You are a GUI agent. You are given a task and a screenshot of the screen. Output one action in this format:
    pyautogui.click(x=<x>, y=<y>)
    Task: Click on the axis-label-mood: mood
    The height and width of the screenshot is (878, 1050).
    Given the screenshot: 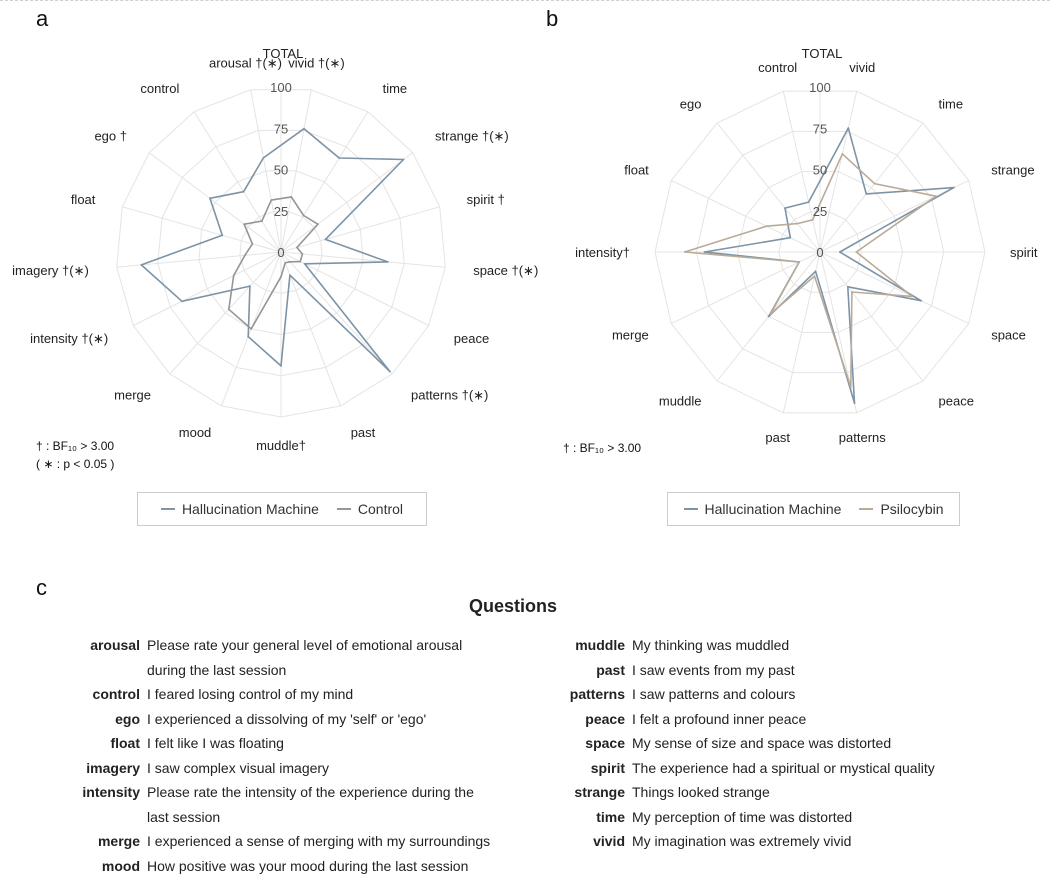 What is the action you would take?
    pyautogui.click(x=195, y=432)
    